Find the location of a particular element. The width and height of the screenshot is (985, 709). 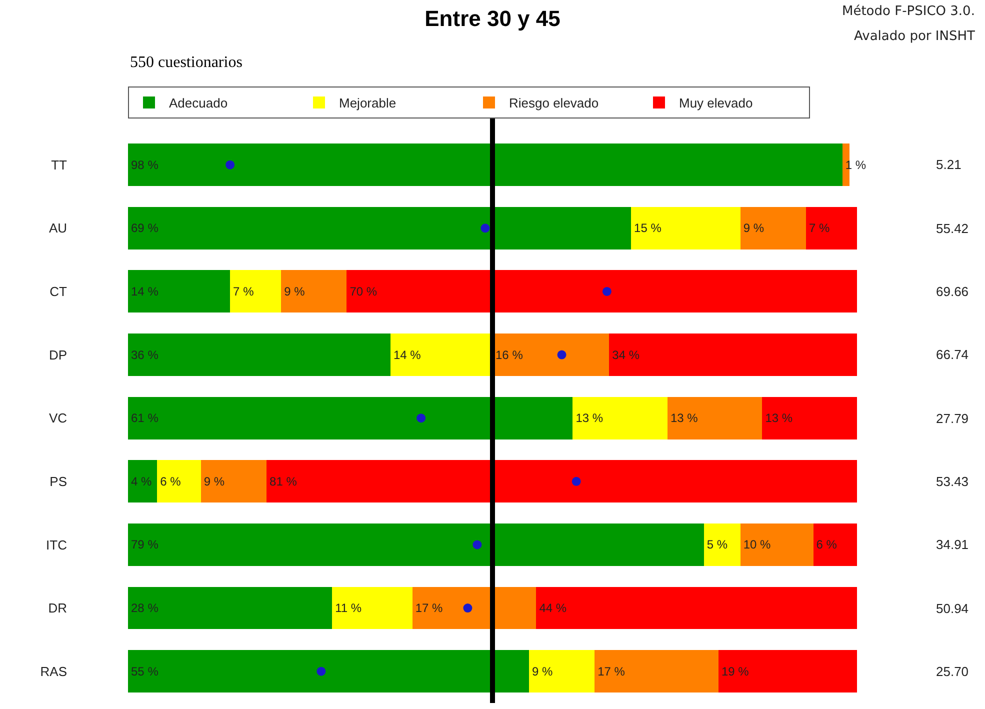

text: Avalado por INSHT is located at coordinates (914, 36).